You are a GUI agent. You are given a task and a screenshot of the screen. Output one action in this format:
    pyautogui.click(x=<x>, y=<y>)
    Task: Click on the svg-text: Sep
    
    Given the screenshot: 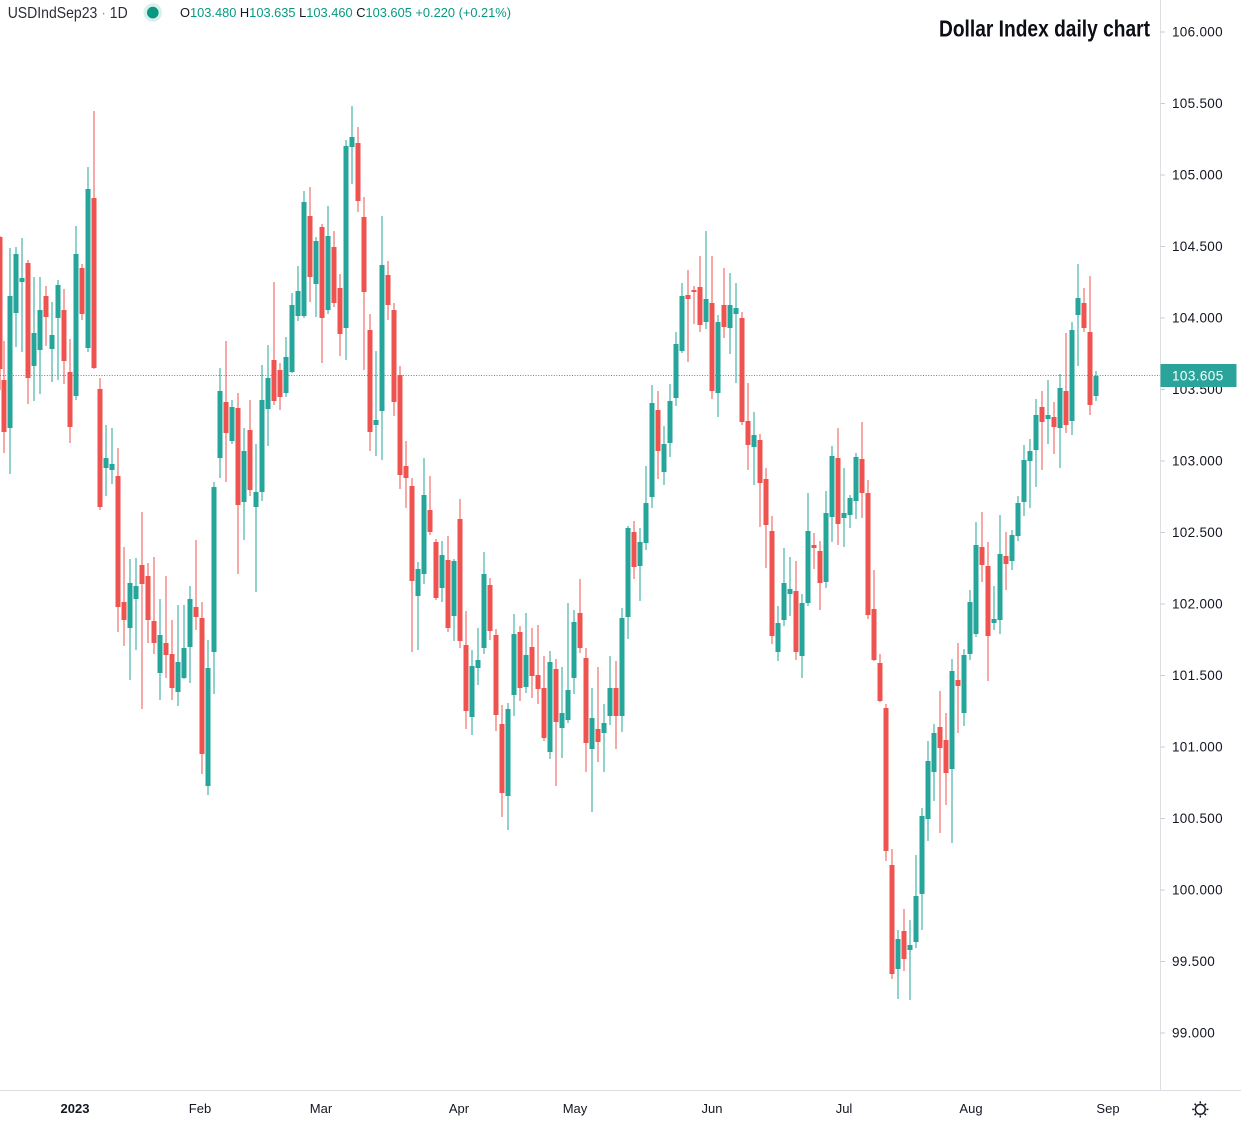 What is the action you would take?
    pyautogui.click(x=1107, y=1108)
    